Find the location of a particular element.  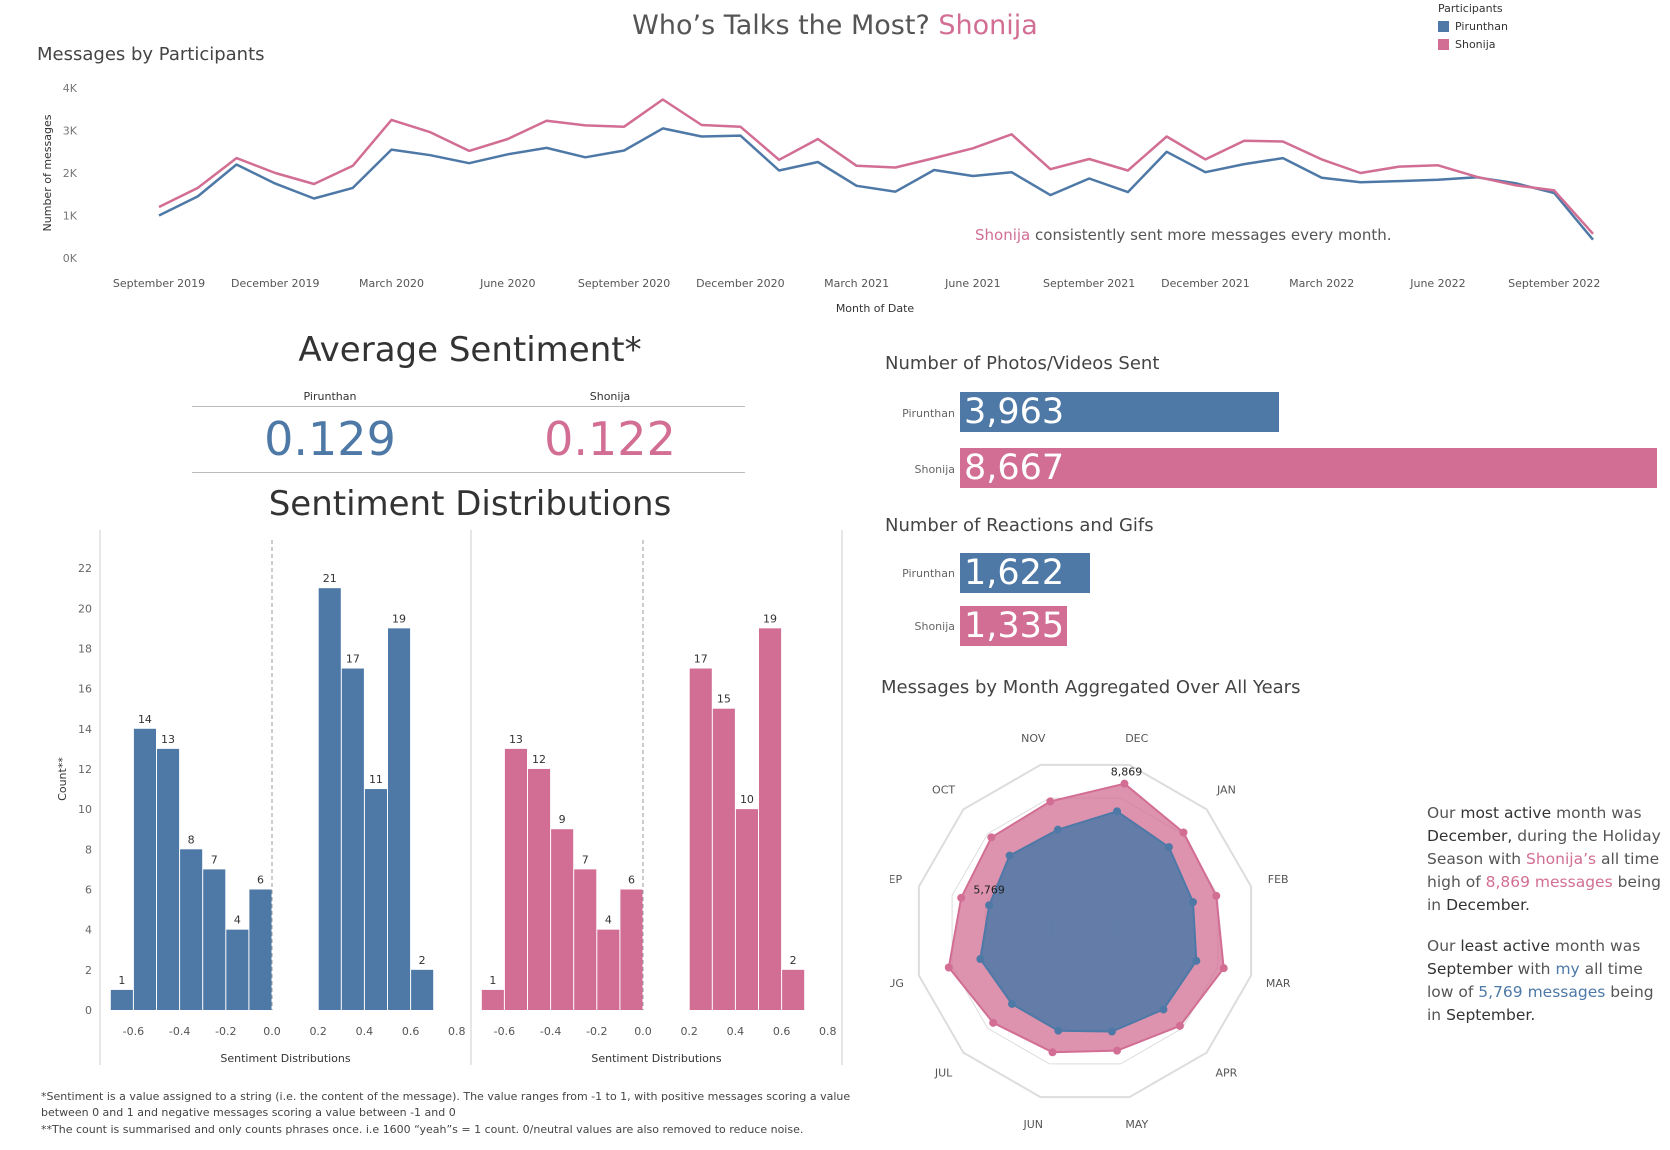

reactions-label-pirunthan: Pirunthan is located at coordinates (928, 573).